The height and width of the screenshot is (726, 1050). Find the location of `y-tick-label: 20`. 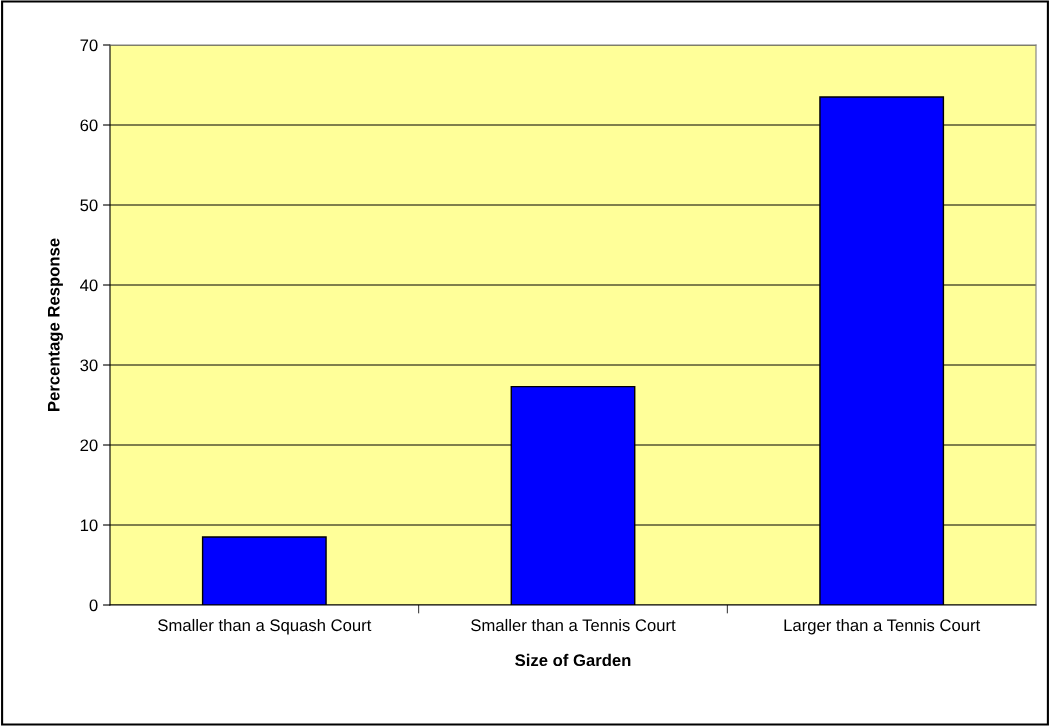

y-tick-label: 20 is located at coordinates (89, 445).